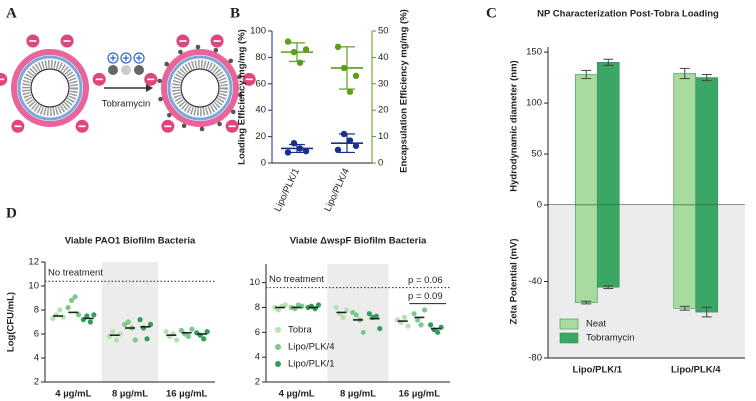 The image size is (756, 401). I want to click on particle-core, so click(200, 88).